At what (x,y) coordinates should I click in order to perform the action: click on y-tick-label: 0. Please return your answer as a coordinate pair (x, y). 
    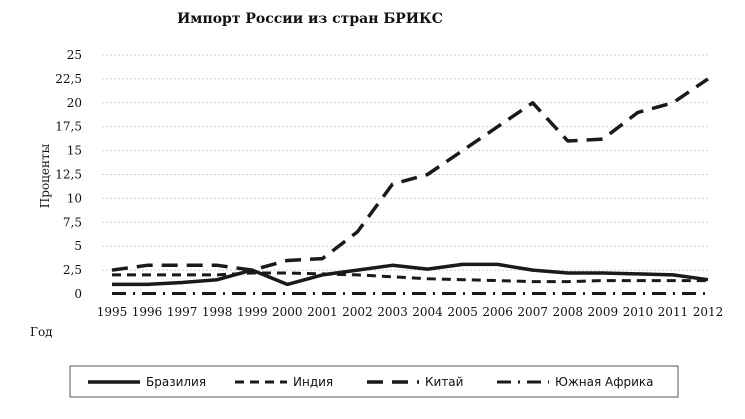
    Looking at the image, I should click on (78, 294).